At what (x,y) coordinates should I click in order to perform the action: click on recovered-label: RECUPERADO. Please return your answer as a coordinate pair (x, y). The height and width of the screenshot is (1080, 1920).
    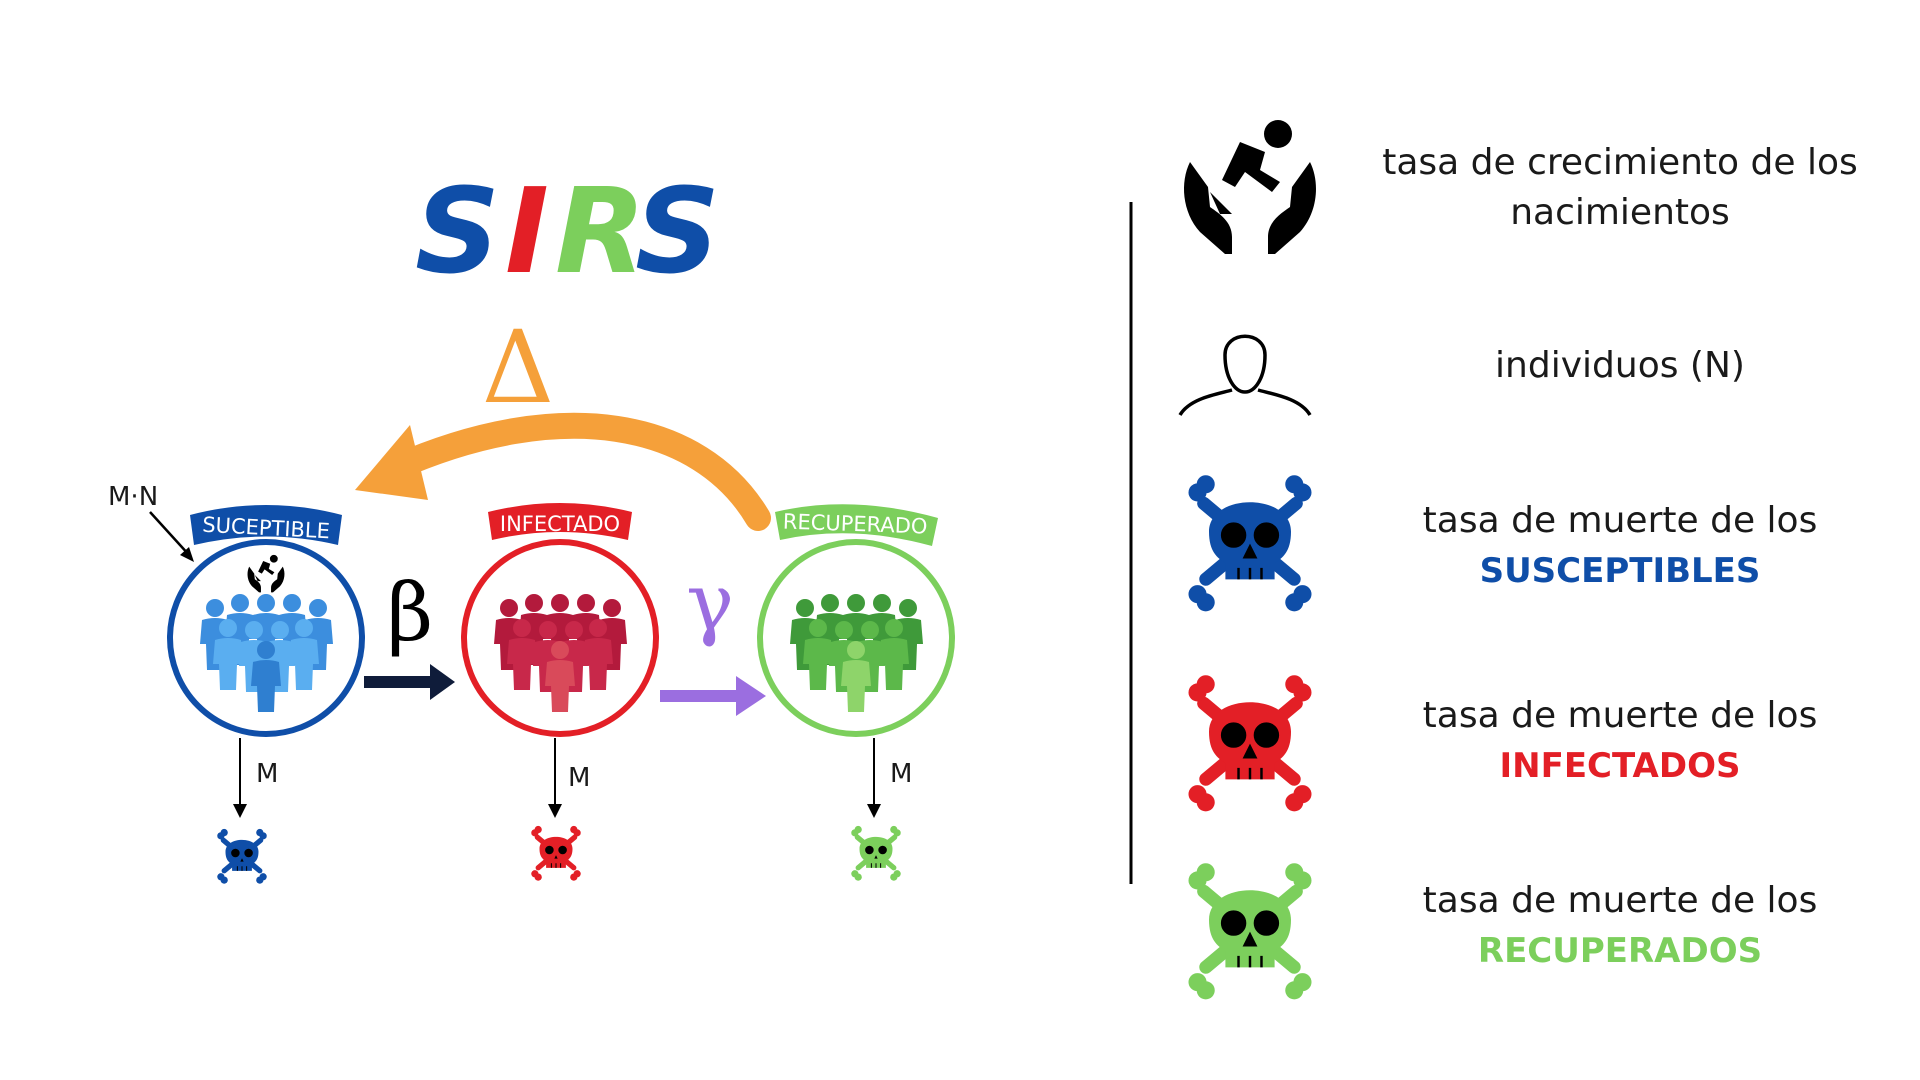
    Looking at the image, I should click on (854, 523).